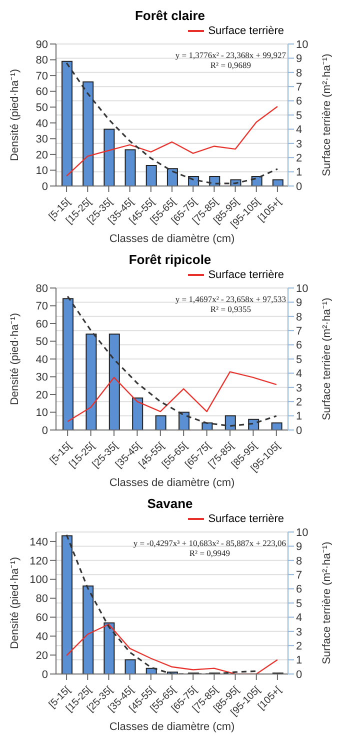 The width and height of the screenshot is (340, 743). What do you see at coordinates (230, 299) in the screenshot?
I see `annotation: y = 1,4697x² - 23,658x + 97,533` at bounding box center [230, 299].